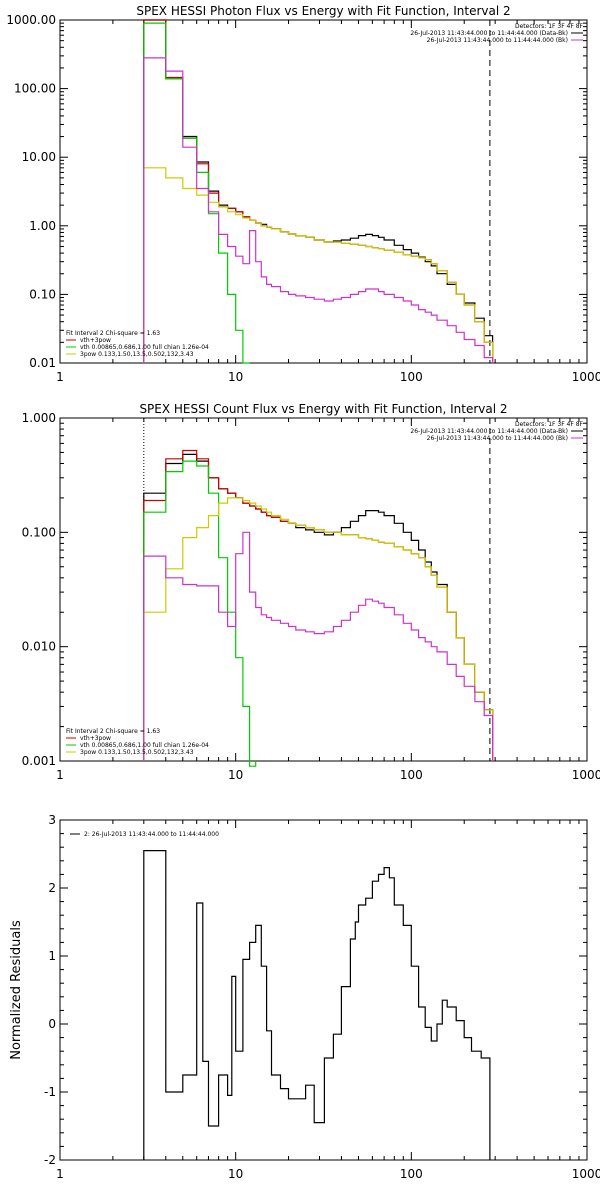 The width and height of the screenshot is (600, 1200). Describe the element at coordinates (16, 990) in the screenshot. I see `y-axis-label: Normalized Residuals` at that location.